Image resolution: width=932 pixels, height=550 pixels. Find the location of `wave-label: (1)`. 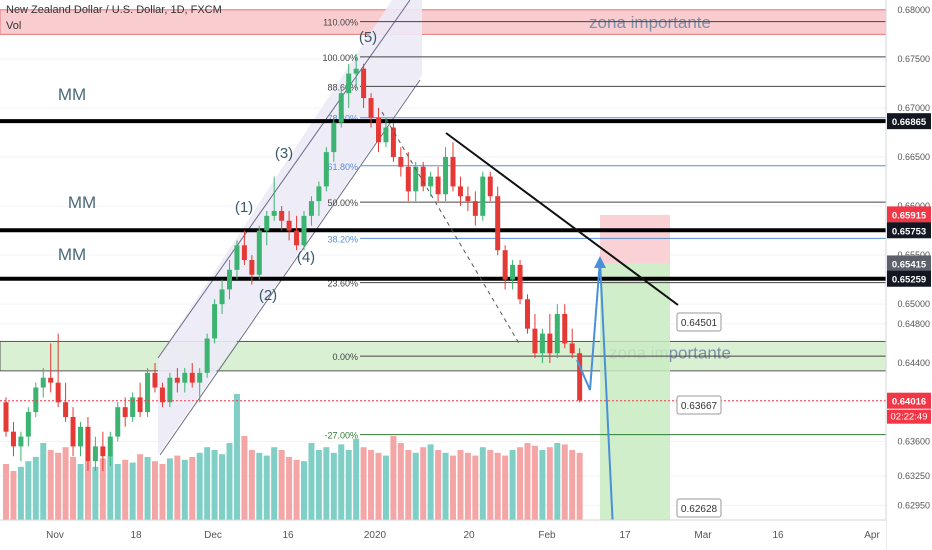

wave-label: (1) is located at coordinates (244, 207).